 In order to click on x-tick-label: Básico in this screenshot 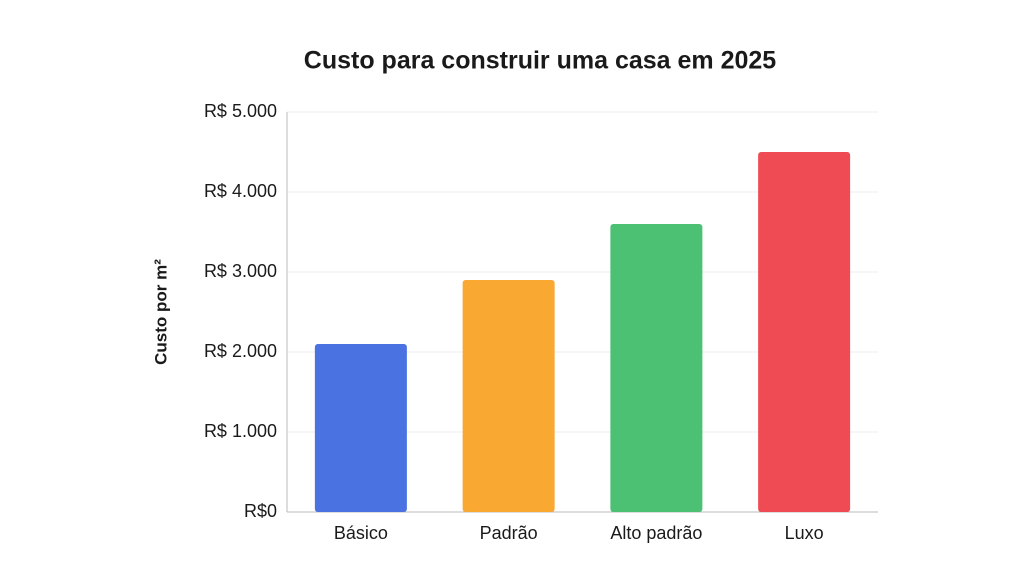, I will do `click(361, 533)`.